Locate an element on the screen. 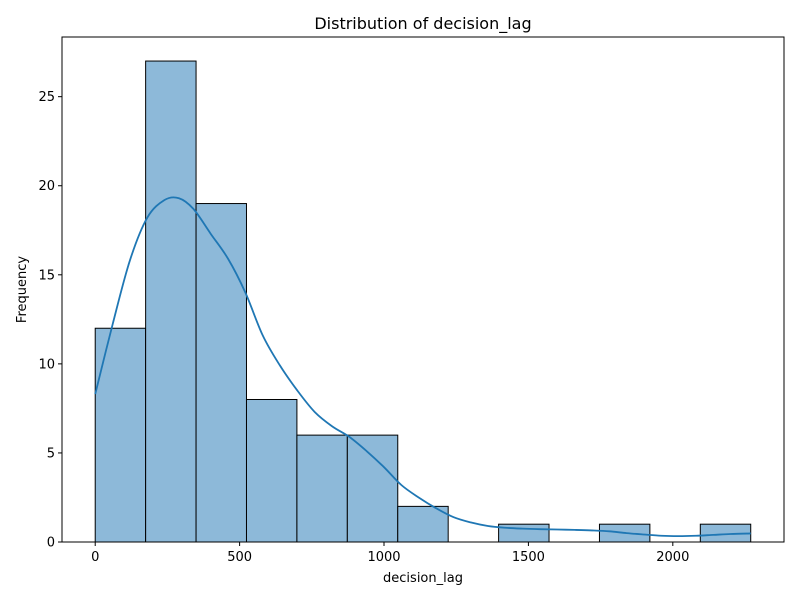 Image resolution: width=800 pixels, height=600 pixels. x-axis-ticks: 0 500 1000 1500 2000 is located at coordinates (390, 553).